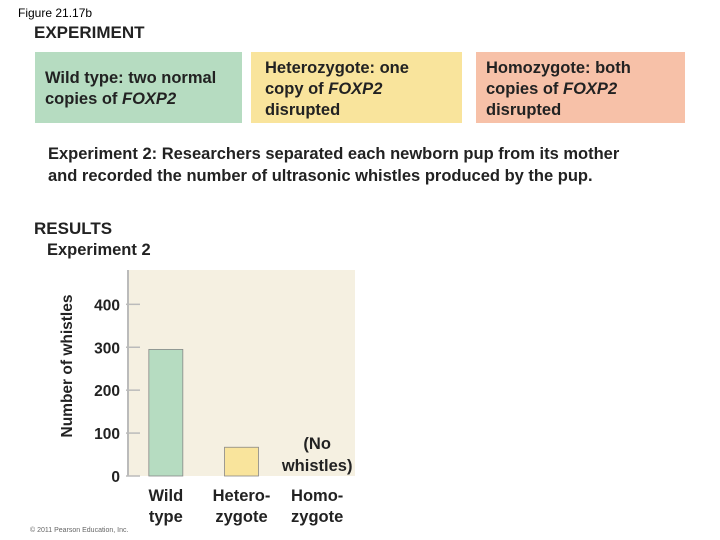 Image resolution: width=720 pixels, height=540 pixels. Describe the element at coordinates (166, 506) in the screenshot. I see `x-tick-label: Wild type` at that location.